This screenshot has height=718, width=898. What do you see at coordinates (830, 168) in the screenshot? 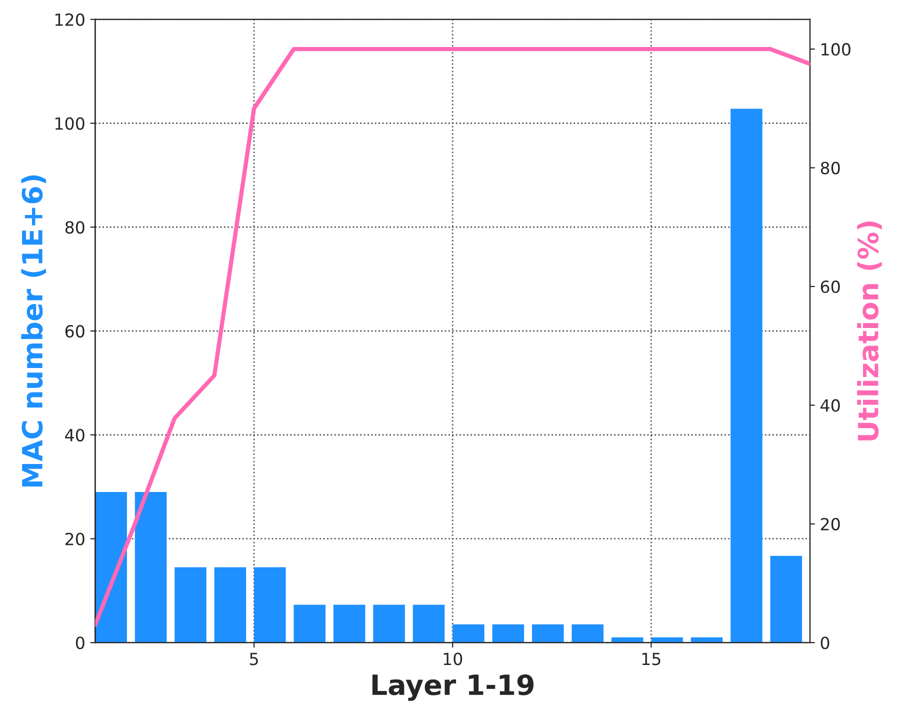
I see `y2-tick-label: 80` at bounding box center [830, 168].